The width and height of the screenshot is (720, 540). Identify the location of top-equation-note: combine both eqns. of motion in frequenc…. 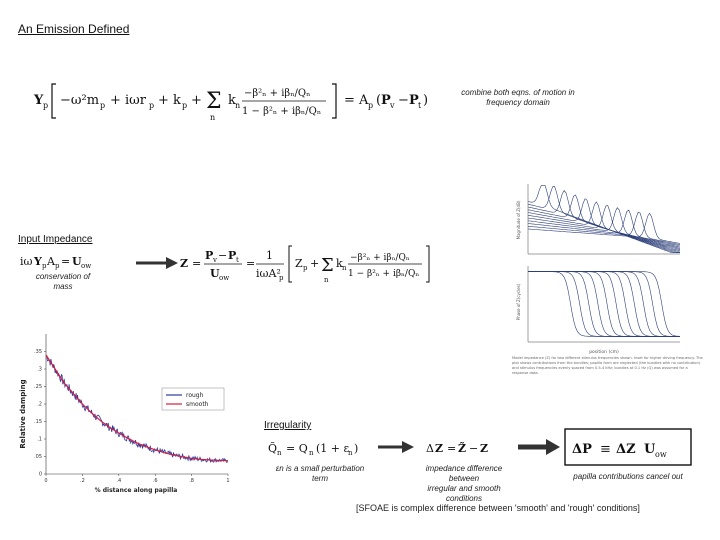
(518, 98).